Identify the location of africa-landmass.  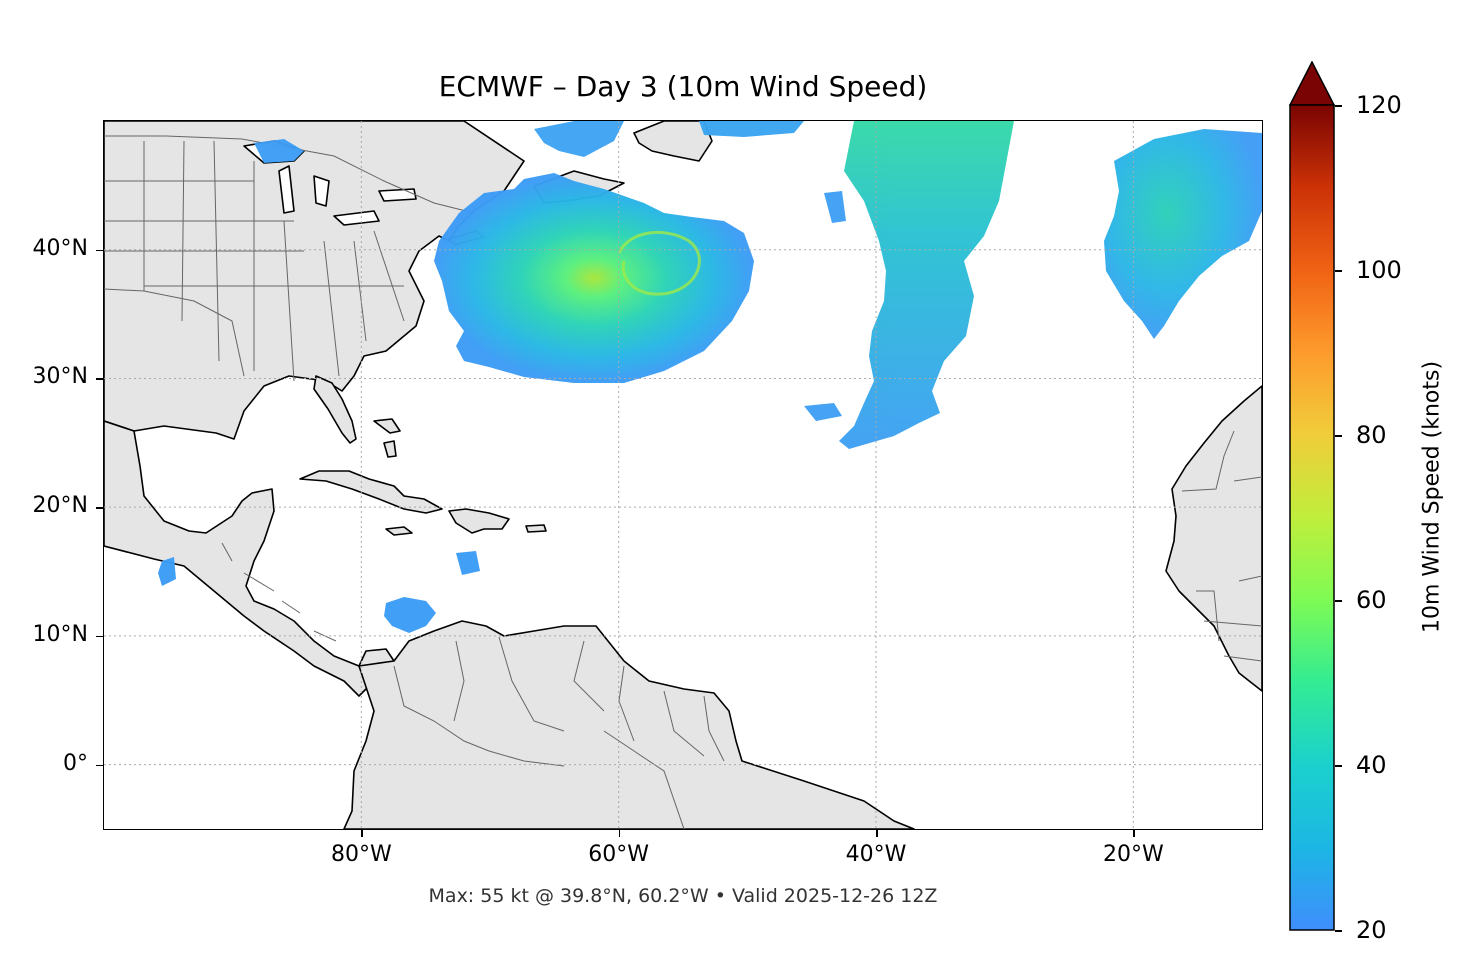
(1213, 538).